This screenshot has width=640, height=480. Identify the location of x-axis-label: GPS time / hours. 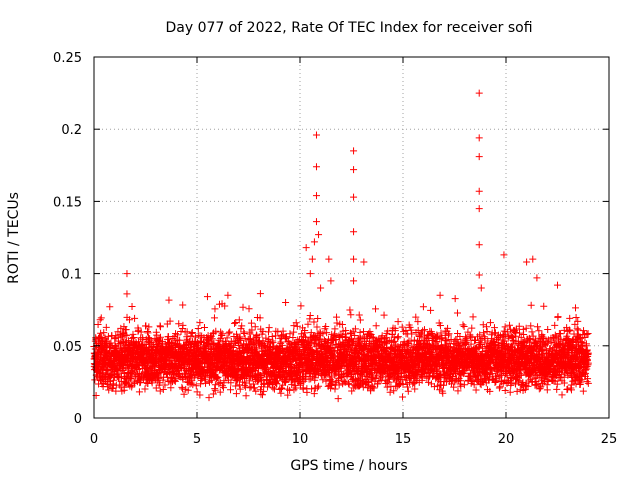
(348, 466).